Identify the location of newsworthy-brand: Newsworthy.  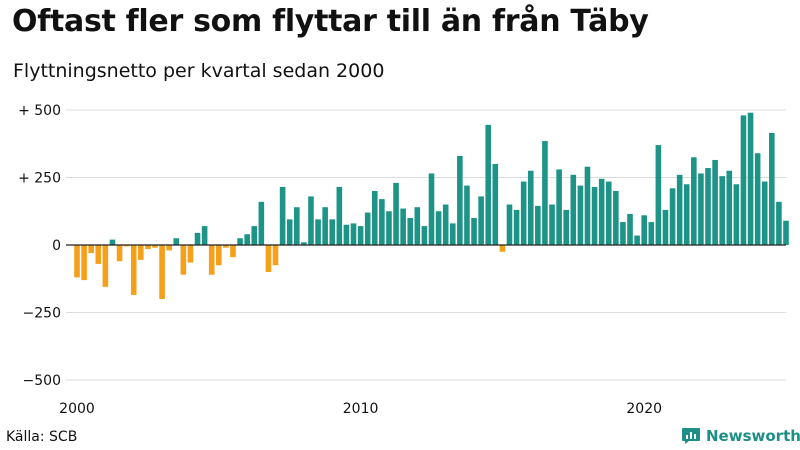
(740, 436).